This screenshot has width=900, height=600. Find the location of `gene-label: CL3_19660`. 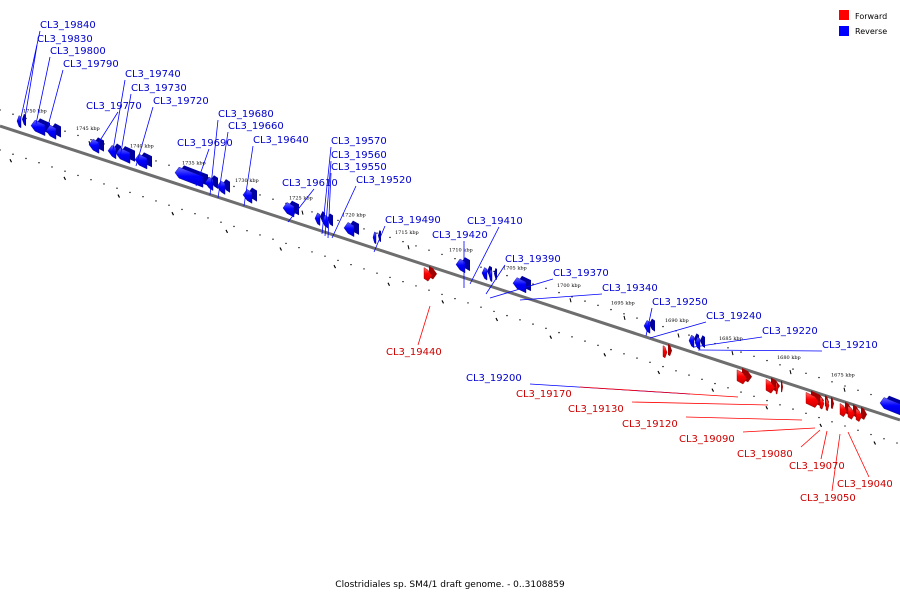

gene-label: CL3_19660 is located at coordinates (256, 126).